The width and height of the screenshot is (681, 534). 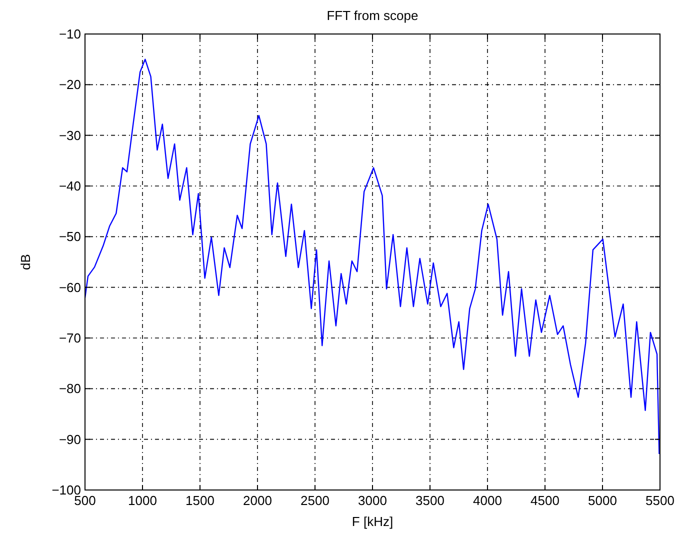 I want to click on x-tick-label: 2000, so click(x=257, y=500).